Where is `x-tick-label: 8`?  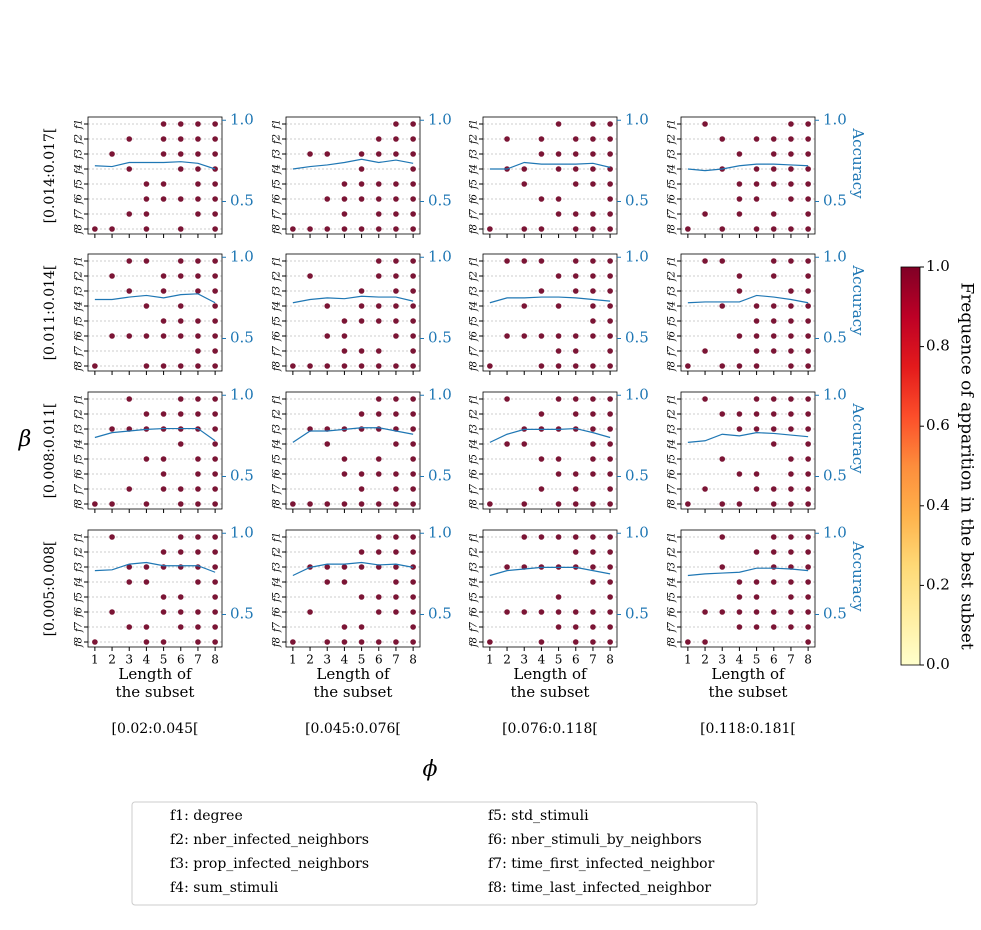
x-tick-label: 8 is located at coordinates (215, 660).